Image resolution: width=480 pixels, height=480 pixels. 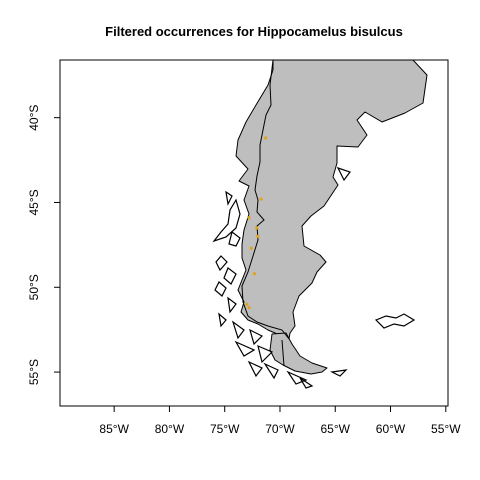 What do you see at coordinates (336, 429) in the screenshot?
I see `x-tick-label: 65°W` at bounding box center [336, 429].